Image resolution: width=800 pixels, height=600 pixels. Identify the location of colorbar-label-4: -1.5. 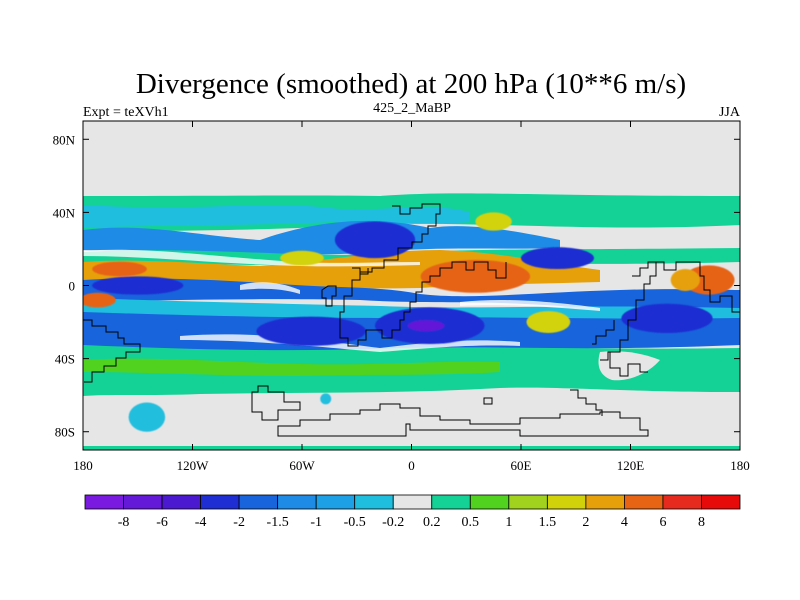
(278, 522).